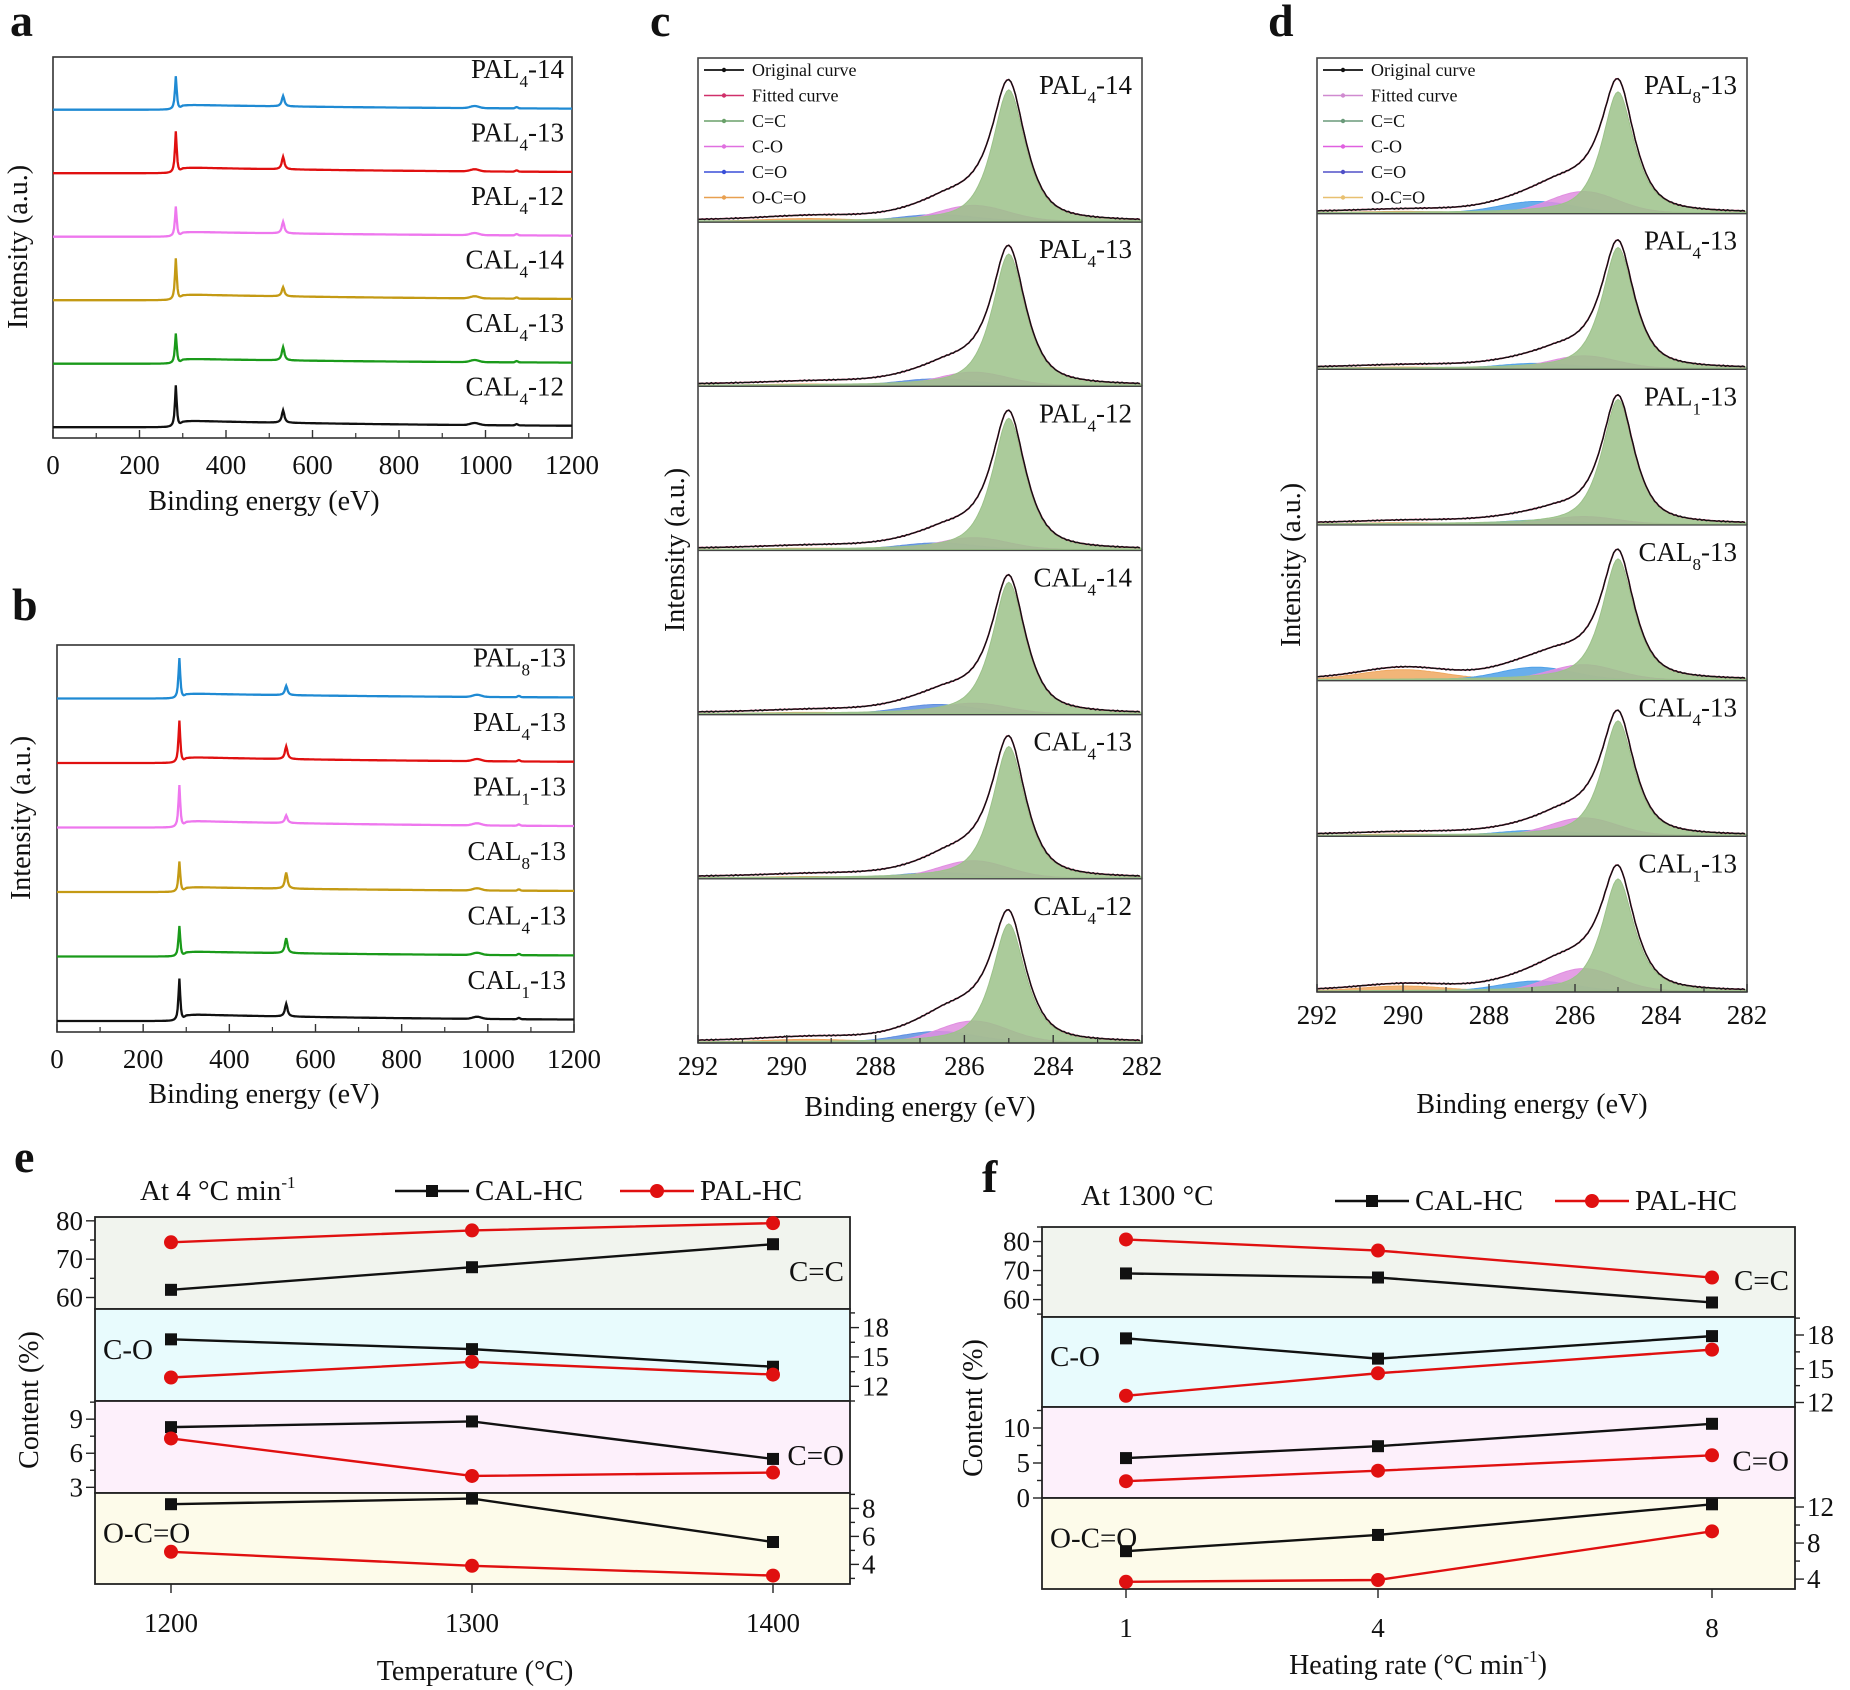 Image resolution: width=1850 pixels, height=1690 pixels. Describe the element at coordinates (1083, 581) in the screenshot. I see `sample-label: CAL4-14` at that location.